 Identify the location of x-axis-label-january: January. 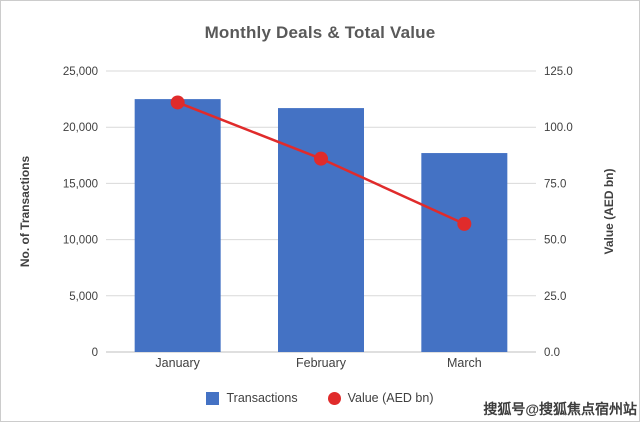
(177, 363).